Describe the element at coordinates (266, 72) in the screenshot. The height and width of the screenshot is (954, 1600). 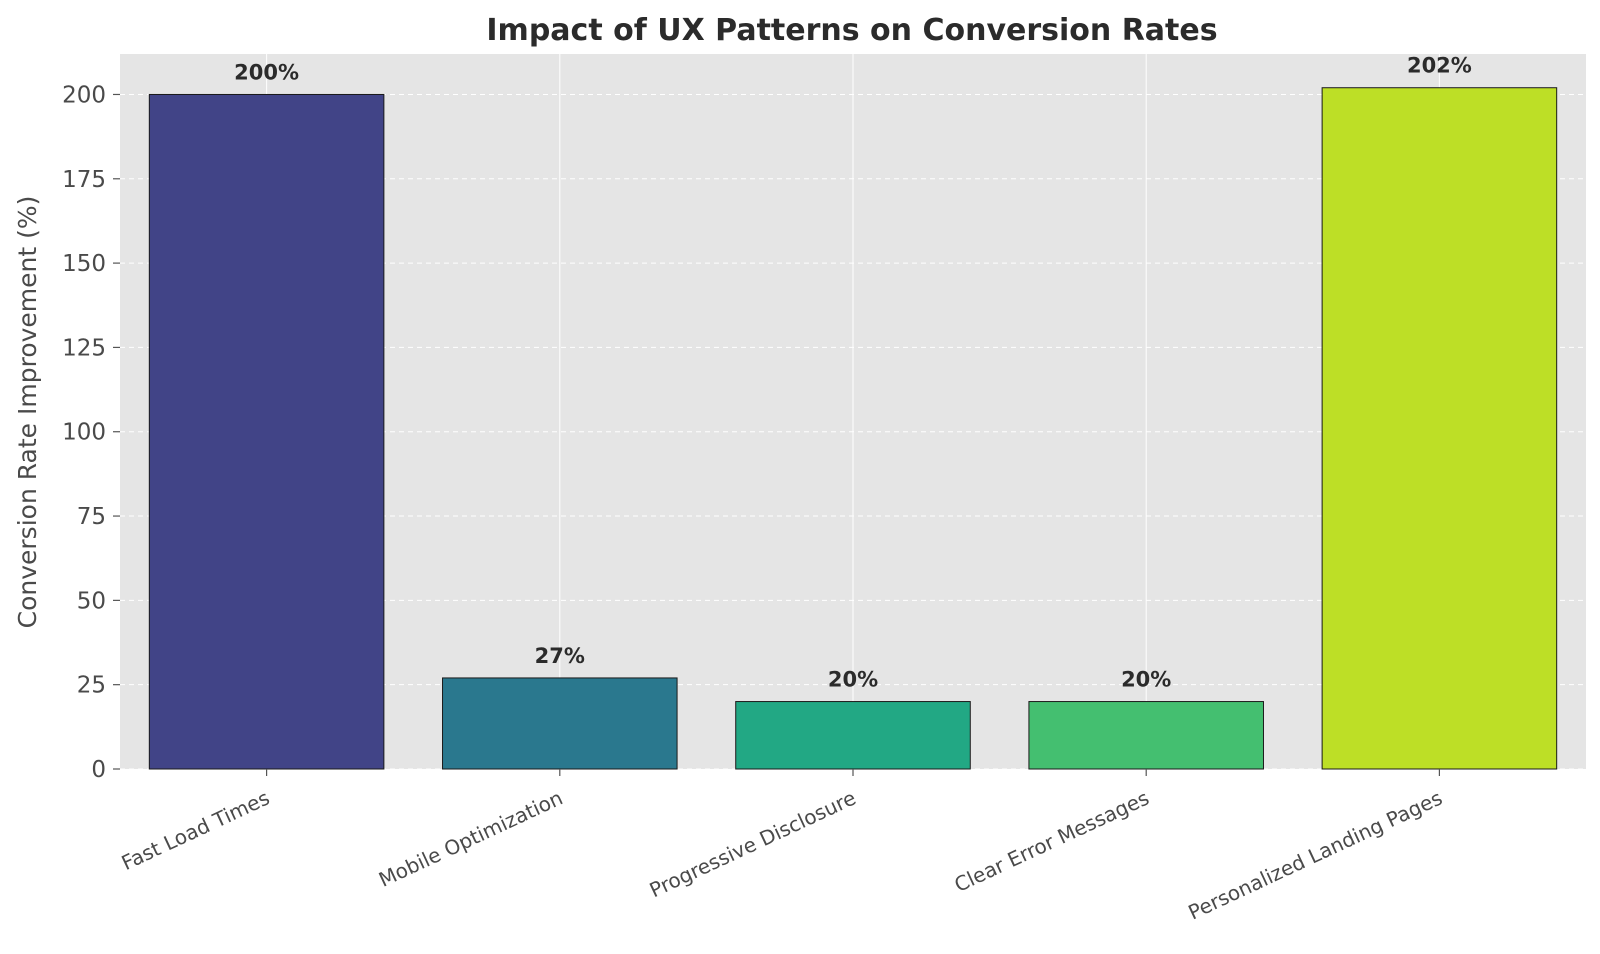
I see `bar-value-label: 200%` at that location.